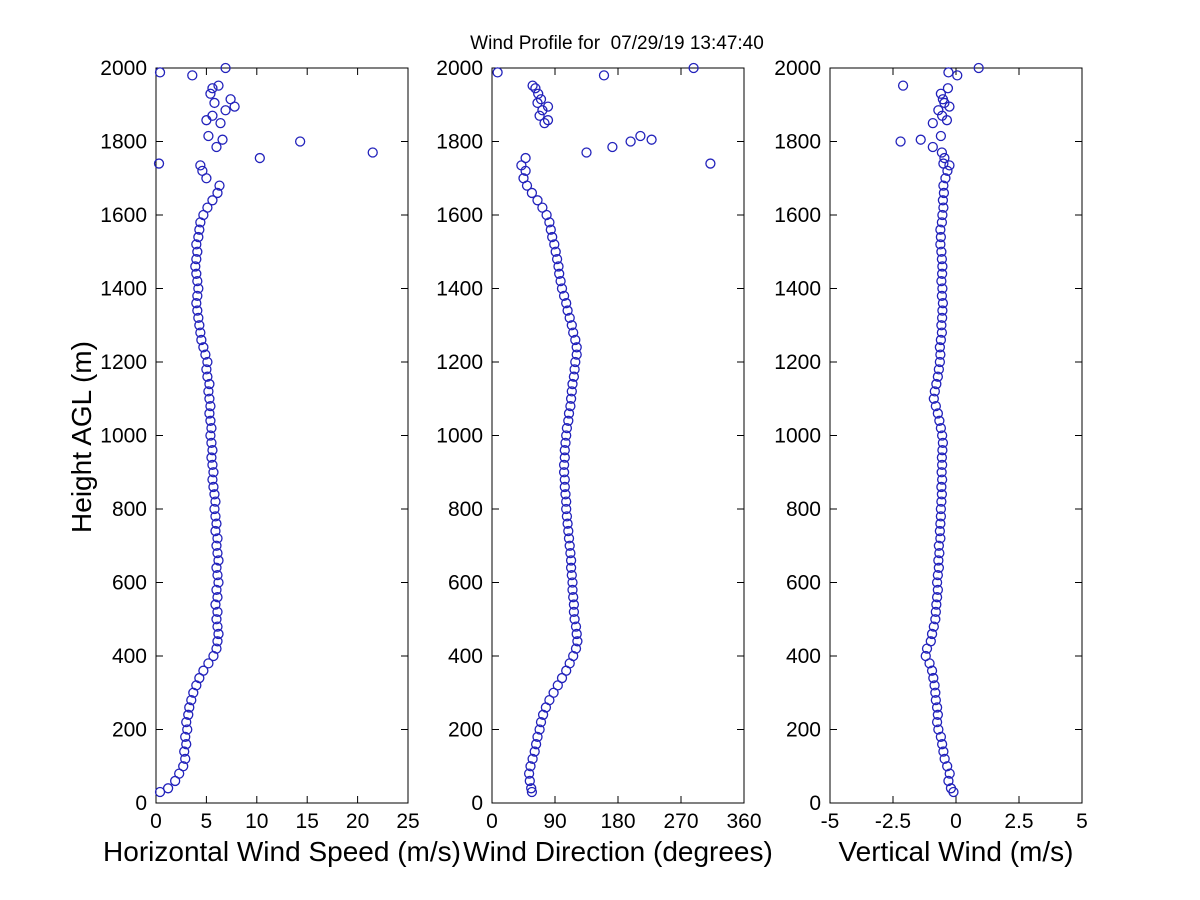 Image resolution: width=1200 pixels, height=900 pixels. Describe the element at coordinates (680, 821) in the screenshot. I see `x-tick-label: 270` at that location.